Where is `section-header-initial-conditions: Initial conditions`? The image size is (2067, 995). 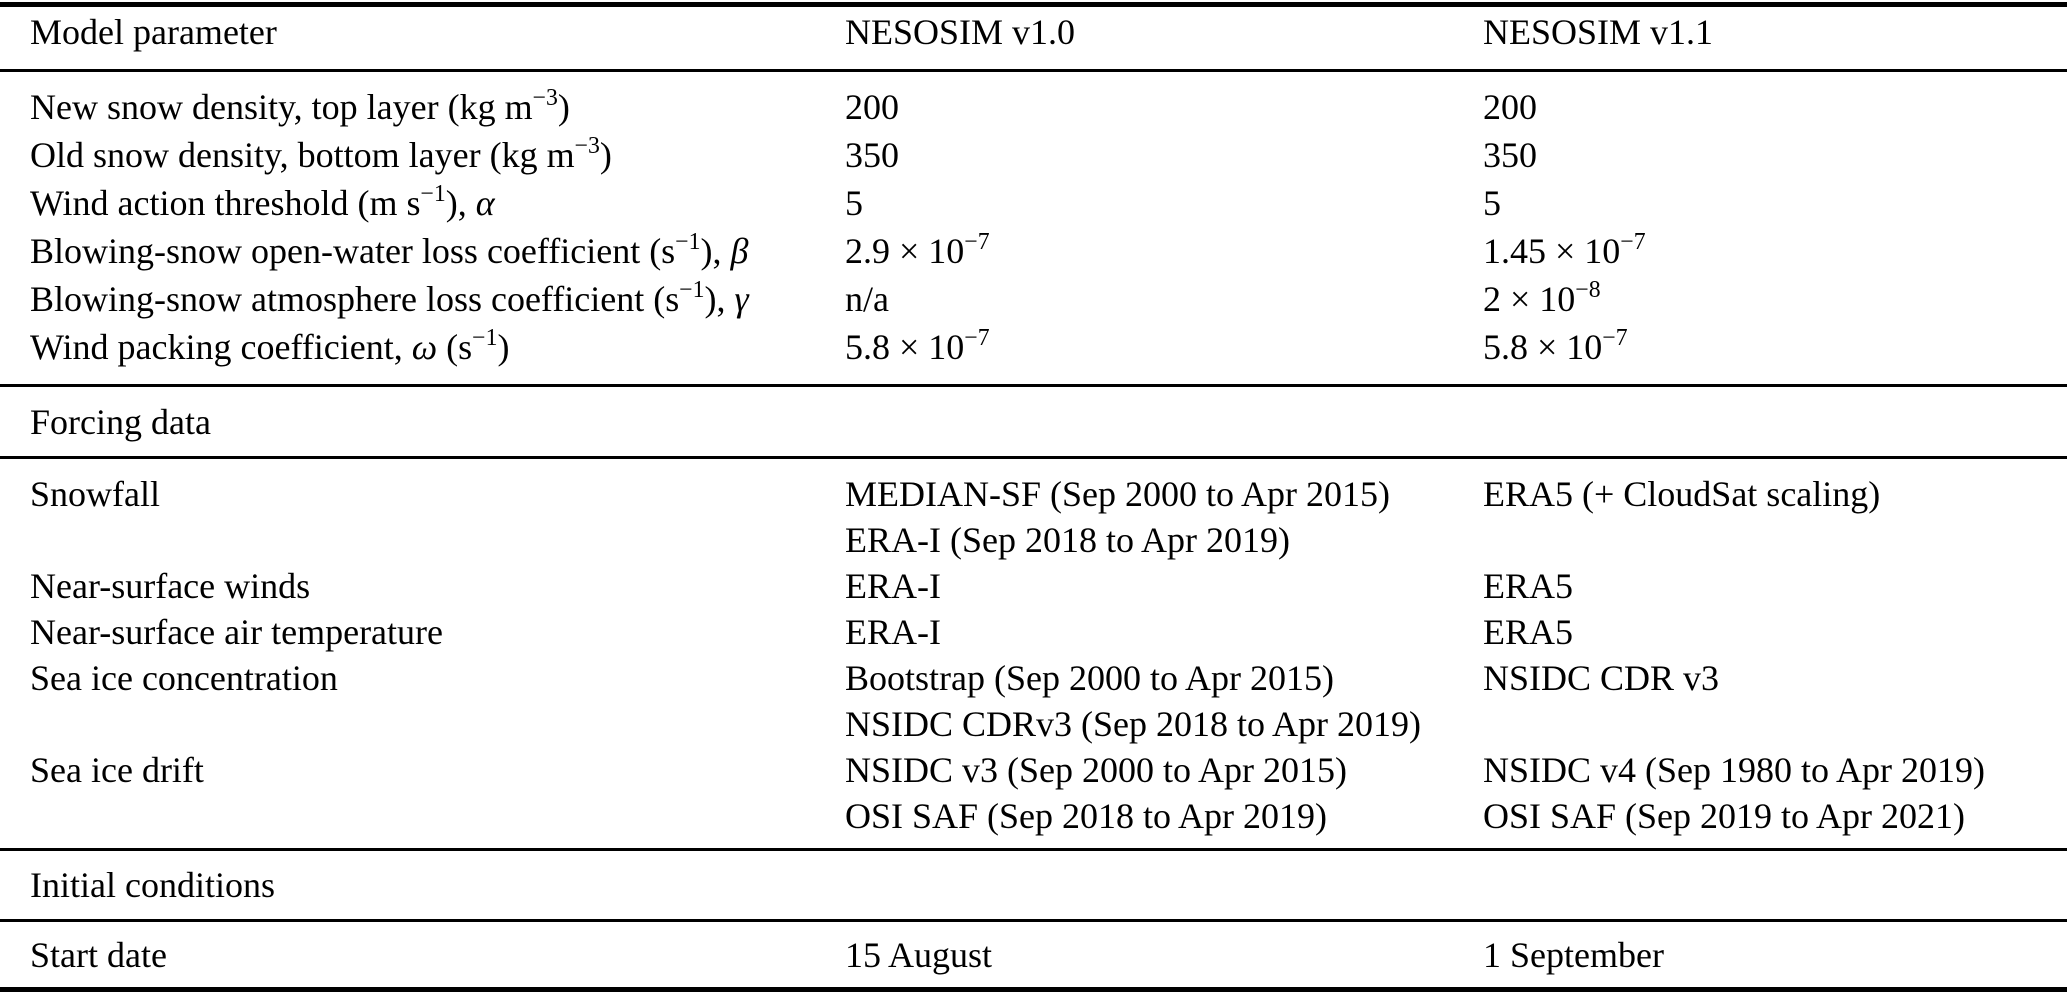 section-header-initial-conditions: Initial conditions is located at coordinates (1033, 885).